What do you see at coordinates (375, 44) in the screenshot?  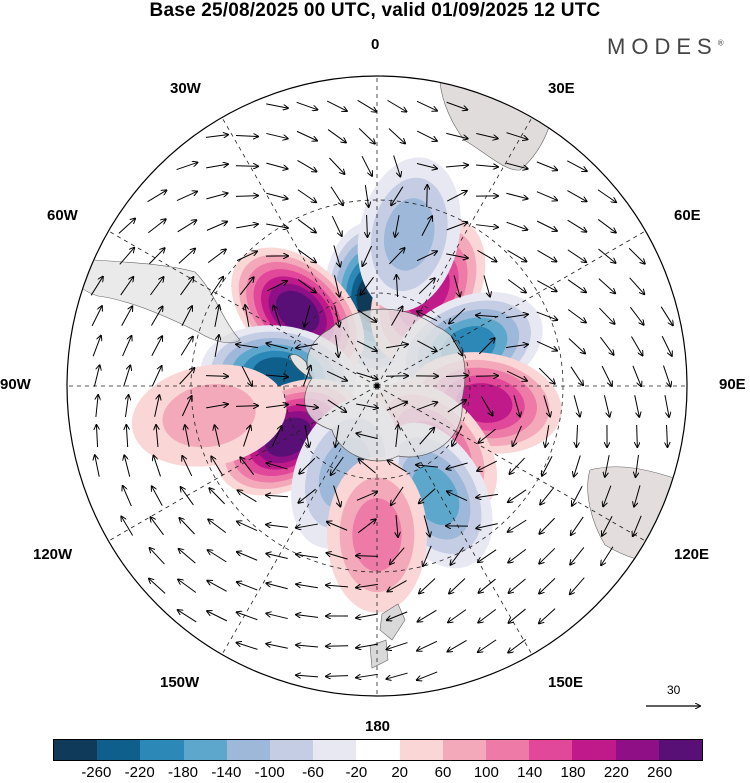 I see `lon-label-0: 0` at bounding box center [375, 44].